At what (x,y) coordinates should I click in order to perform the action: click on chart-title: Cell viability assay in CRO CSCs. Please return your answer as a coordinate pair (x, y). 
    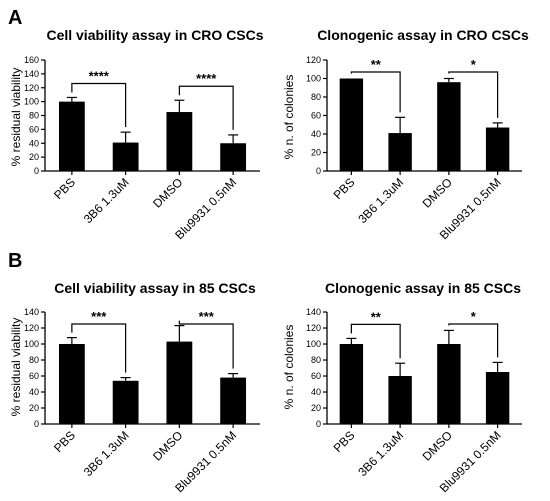
    Looking at the image, I should click on (154, 35).